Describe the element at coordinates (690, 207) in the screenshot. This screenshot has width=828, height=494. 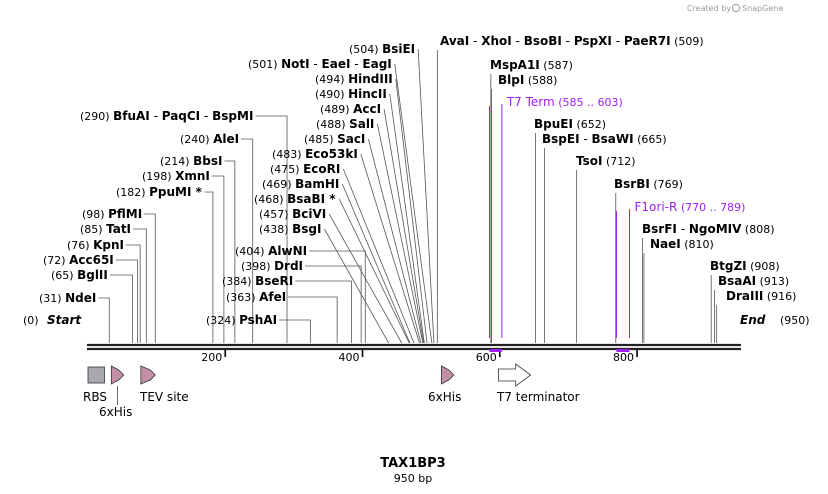
I see `primer-label: F1ori-R (770 .. 789)` at that location.